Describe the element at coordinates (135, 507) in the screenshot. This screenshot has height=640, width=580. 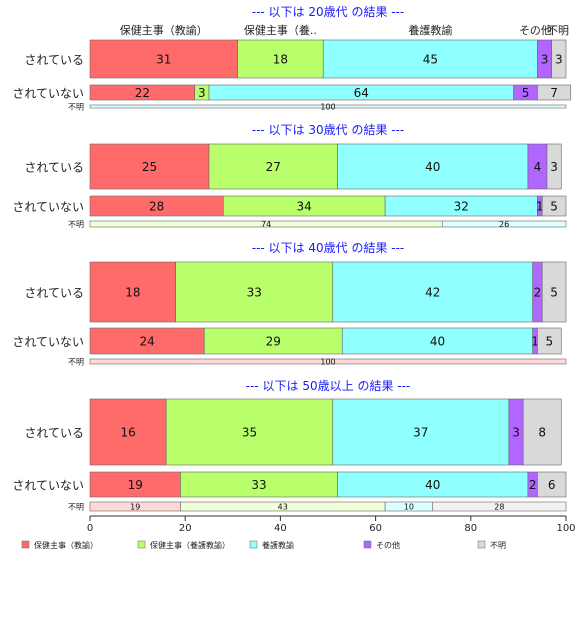
I see `data-label-3-2-0: 19` at that location.